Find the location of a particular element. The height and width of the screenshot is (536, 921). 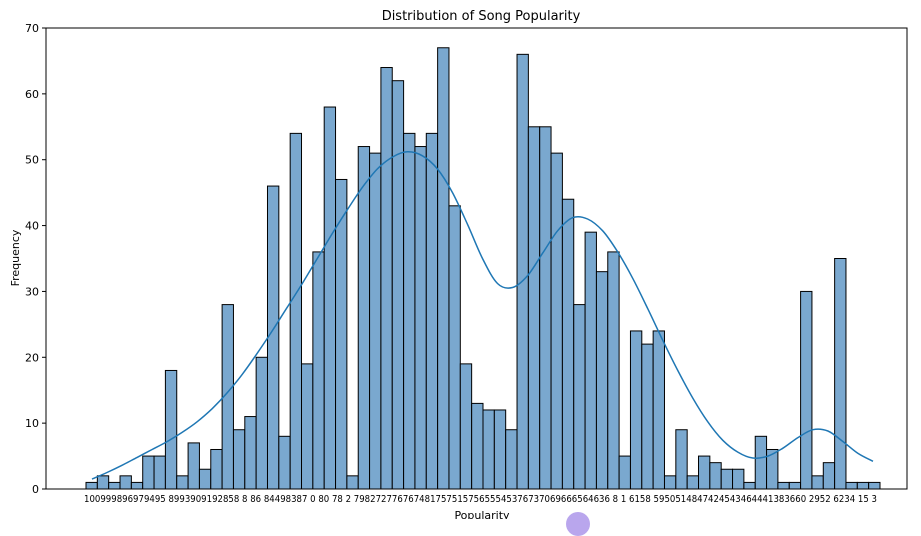

y-tick-label: 30 is located at coordinates (32, 291).